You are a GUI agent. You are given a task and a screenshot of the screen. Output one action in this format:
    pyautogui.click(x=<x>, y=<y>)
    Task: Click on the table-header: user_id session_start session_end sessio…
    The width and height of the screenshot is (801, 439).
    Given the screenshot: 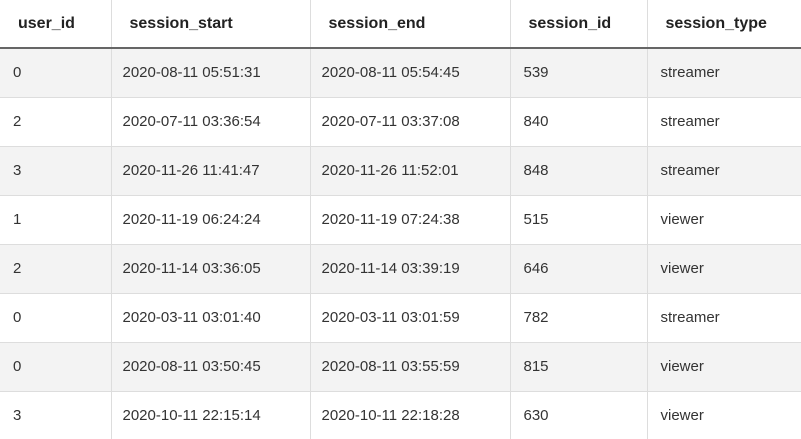 What is the action you would take?
    pyautogui.click(x=400, y=24)
    